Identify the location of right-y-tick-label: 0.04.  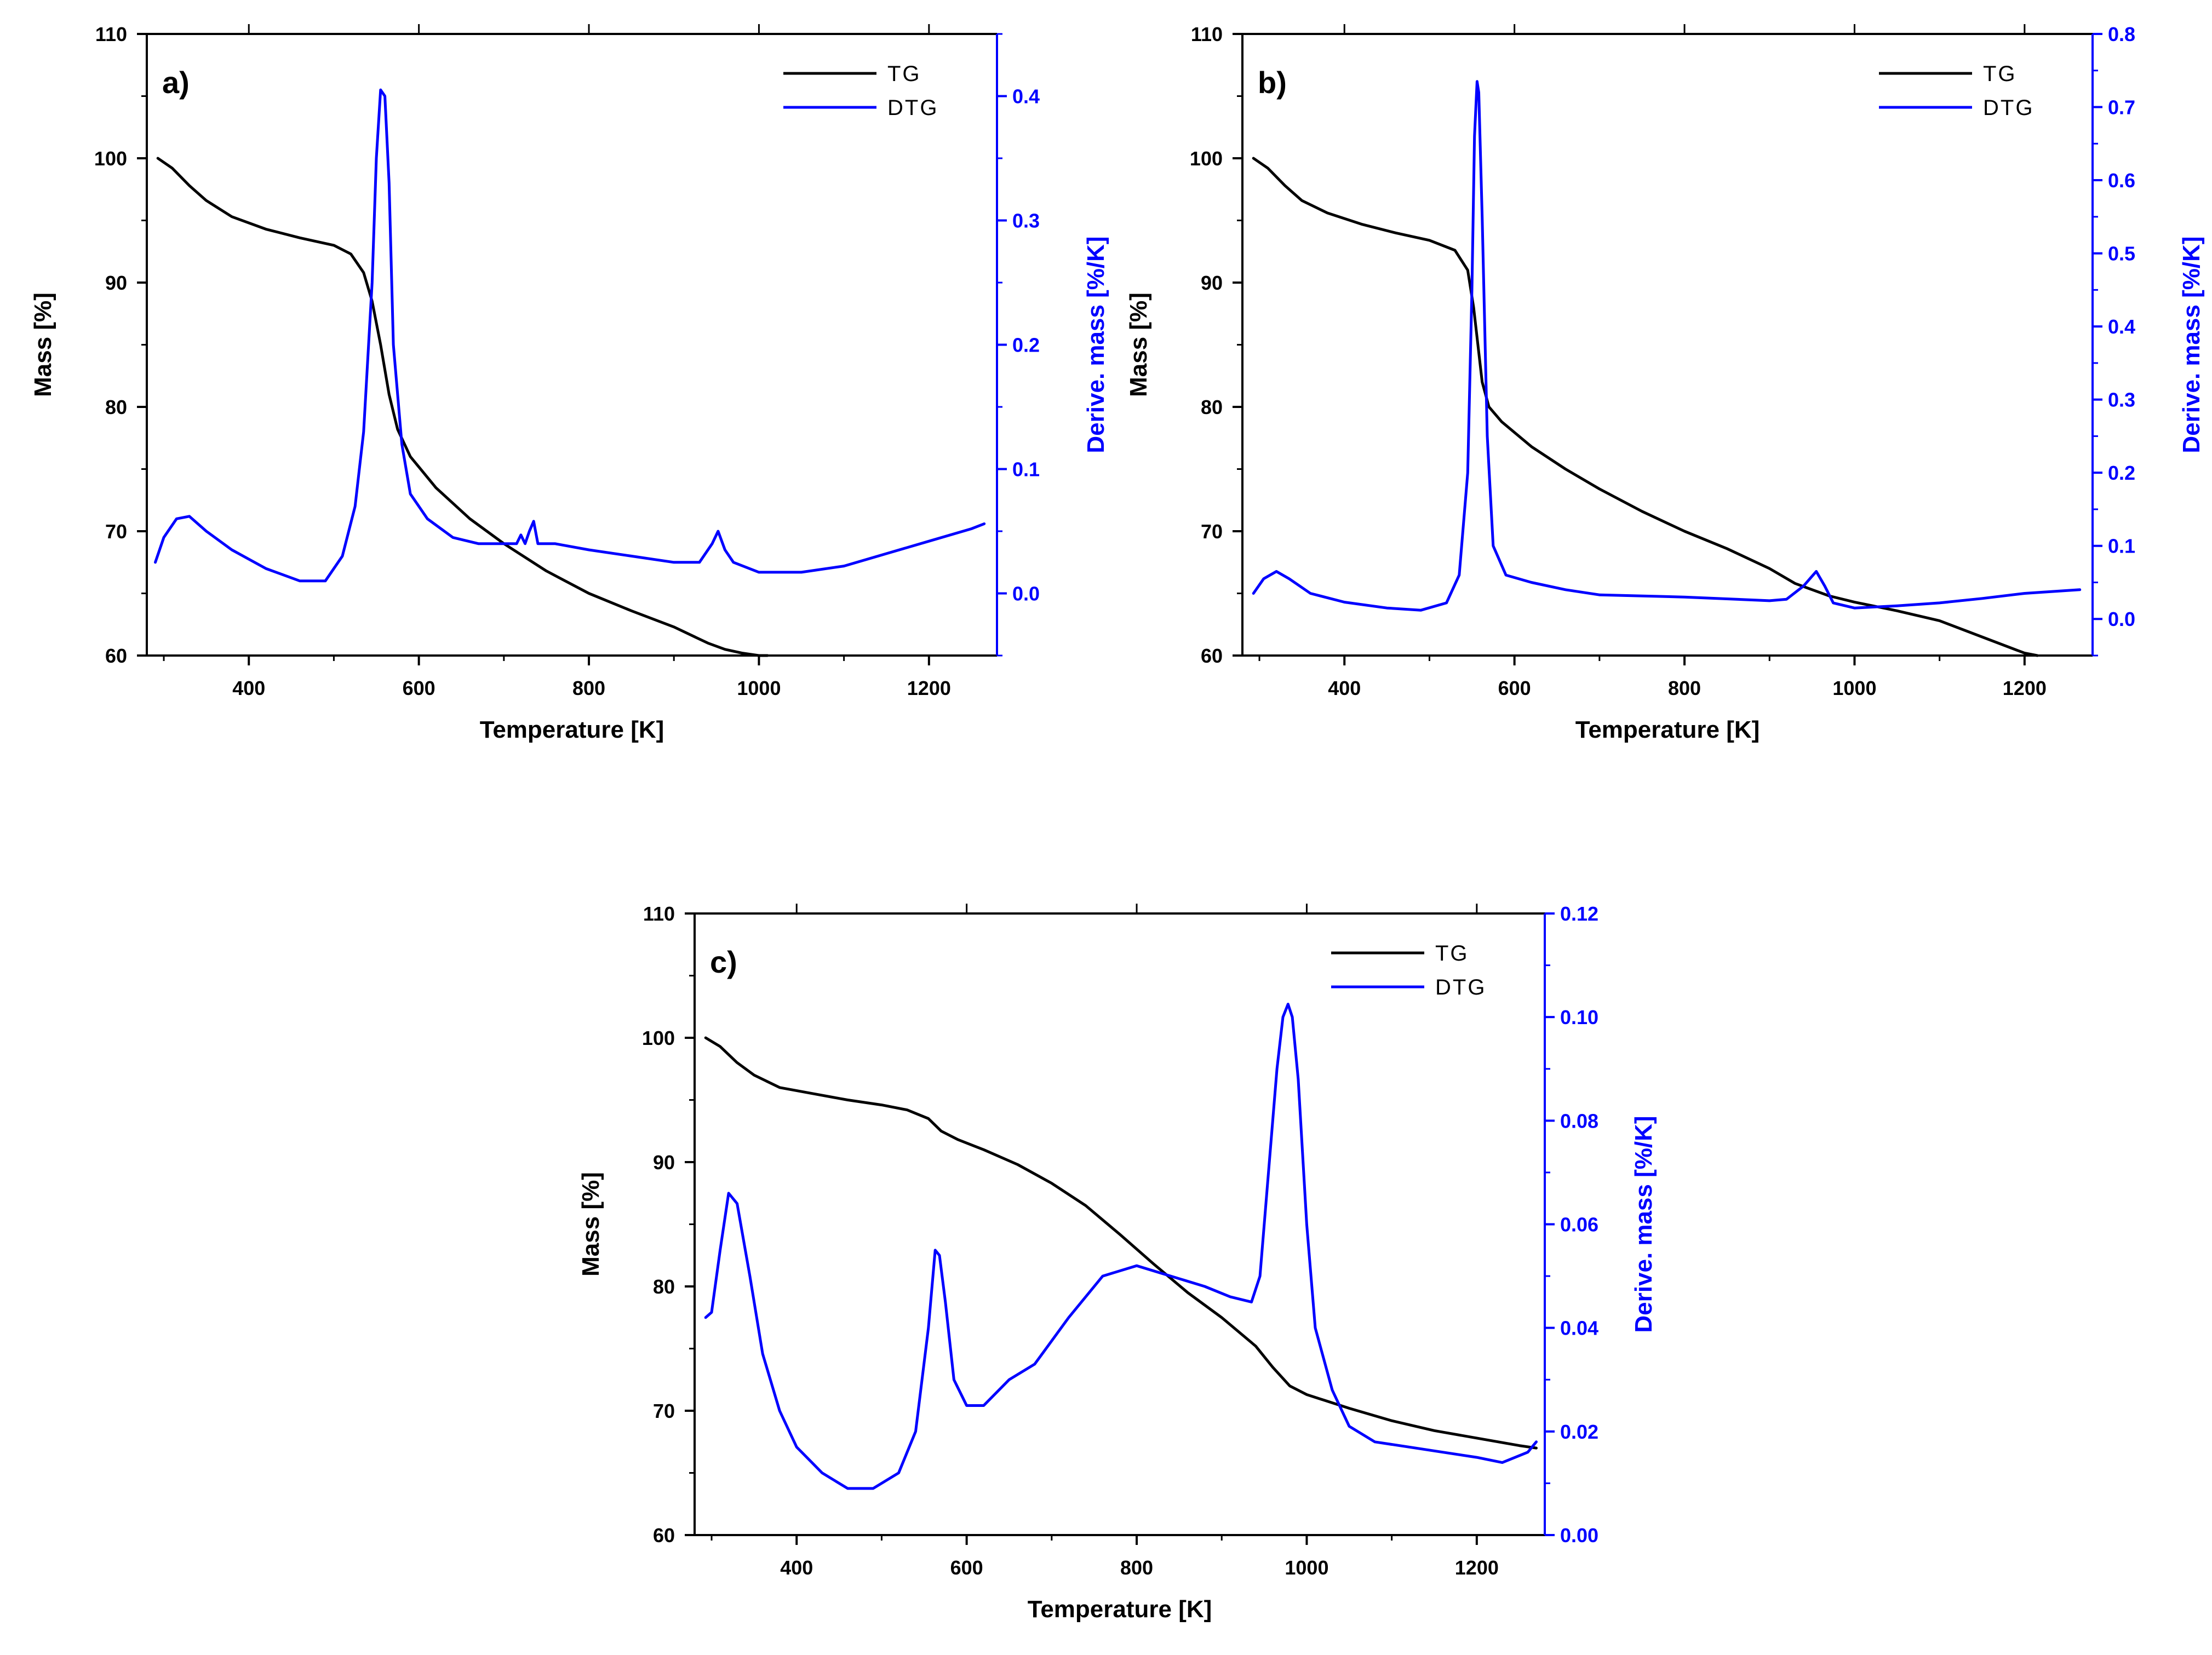
(1579, 1329).